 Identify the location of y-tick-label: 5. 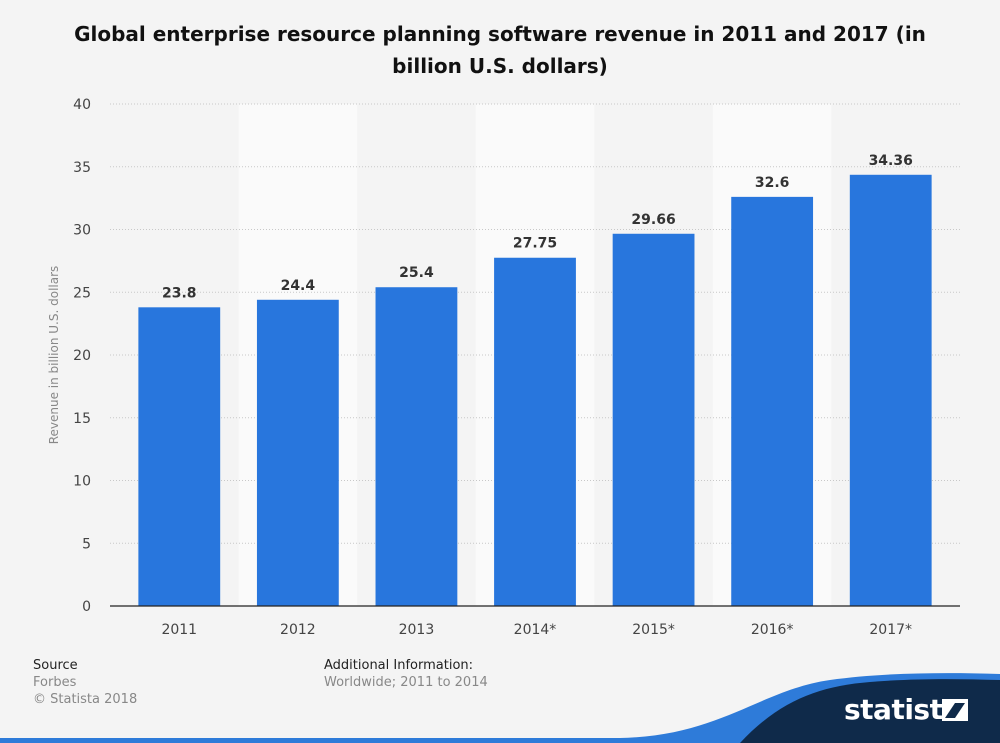
(86, 544).